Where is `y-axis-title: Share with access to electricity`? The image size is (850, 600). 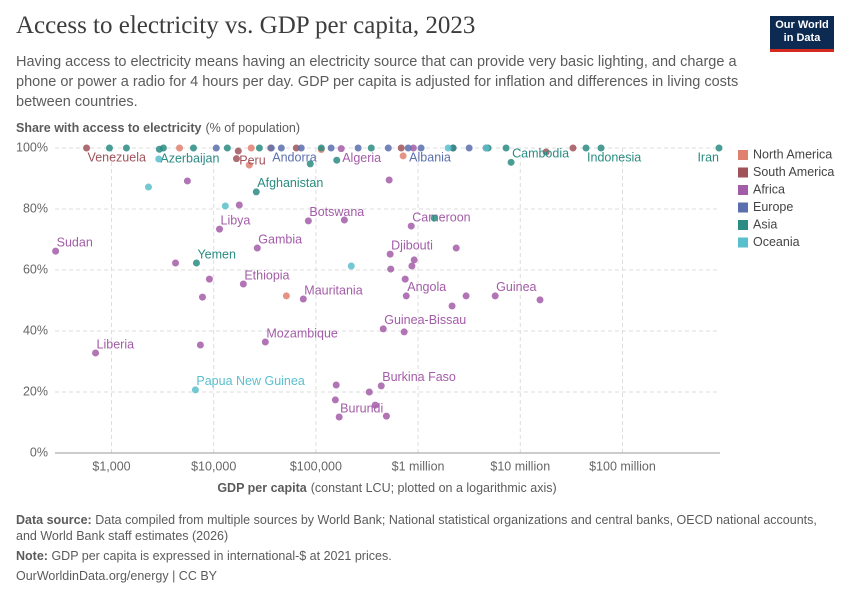 y-axis-title: Share with access to electricity is located at coordinates (109, 128).